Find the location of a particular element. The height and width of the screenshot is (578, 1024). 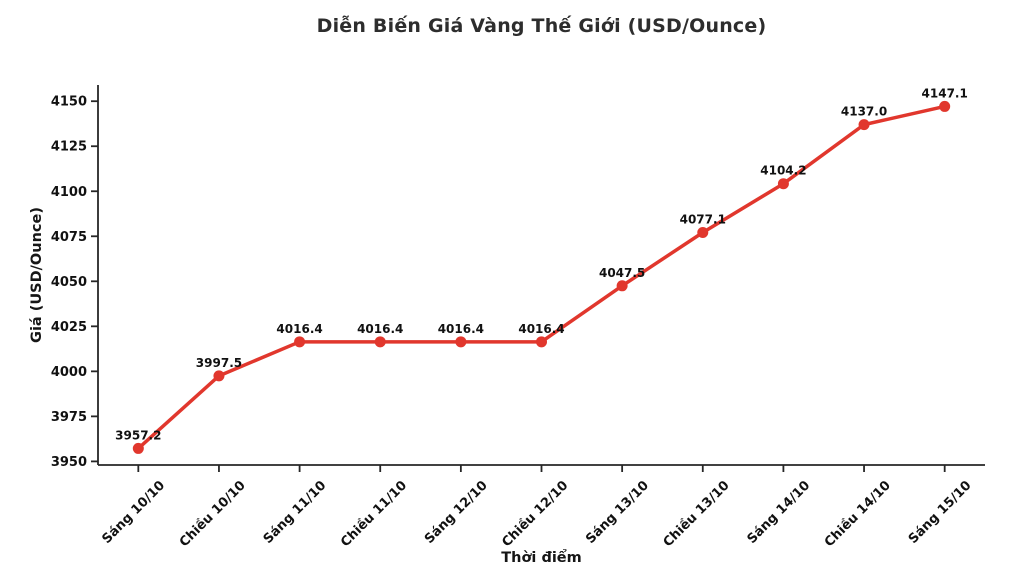

data-point-label: 3997.5 is located at coordinates (219, 363).